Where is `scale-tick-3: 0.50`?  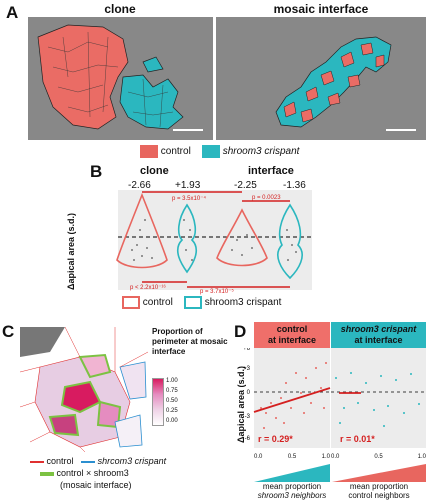
scale-tick-3: 0.50 is located at coordinates (172, 401).